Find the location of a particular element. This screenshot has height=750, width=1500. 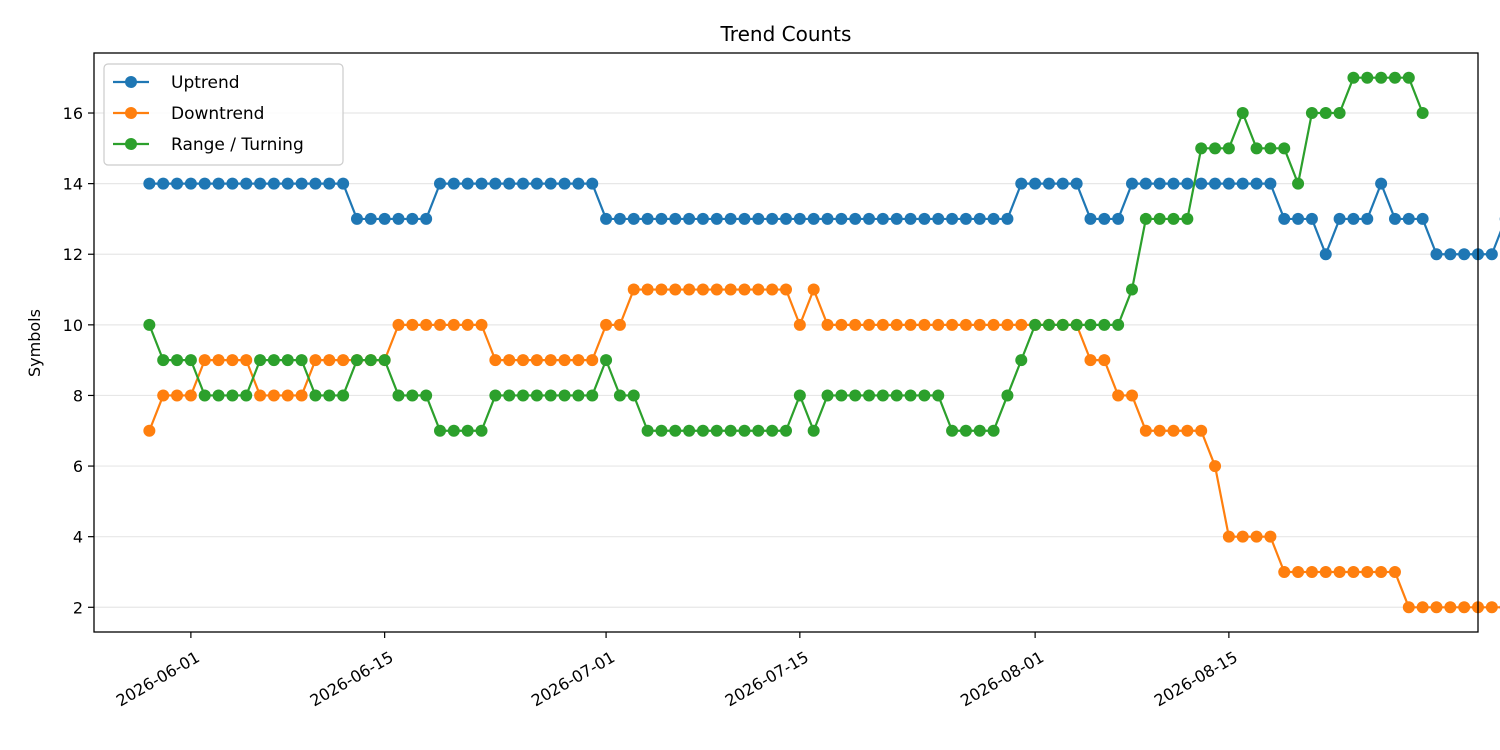

y-tick-label: 16 is located at coordinates (73, 113).